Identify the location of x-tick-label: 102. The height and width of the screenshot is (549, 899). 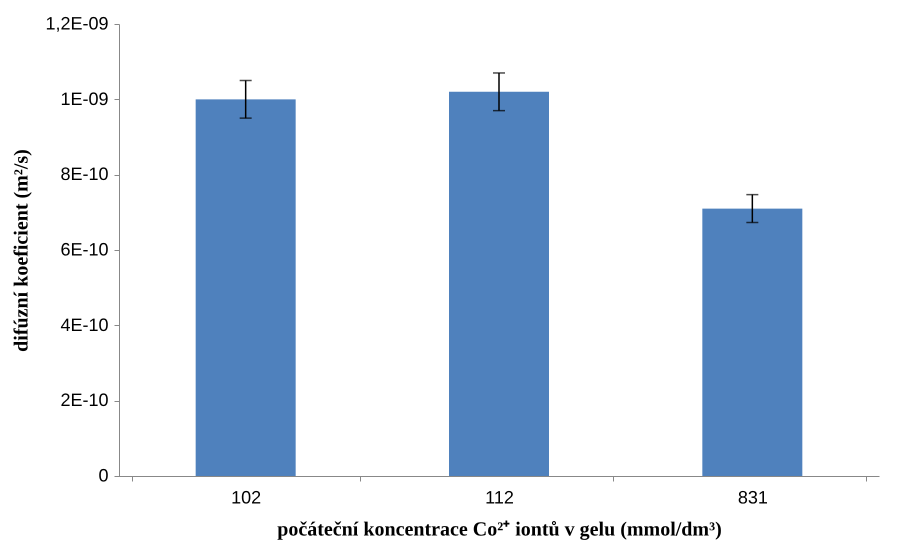
(246, 498).